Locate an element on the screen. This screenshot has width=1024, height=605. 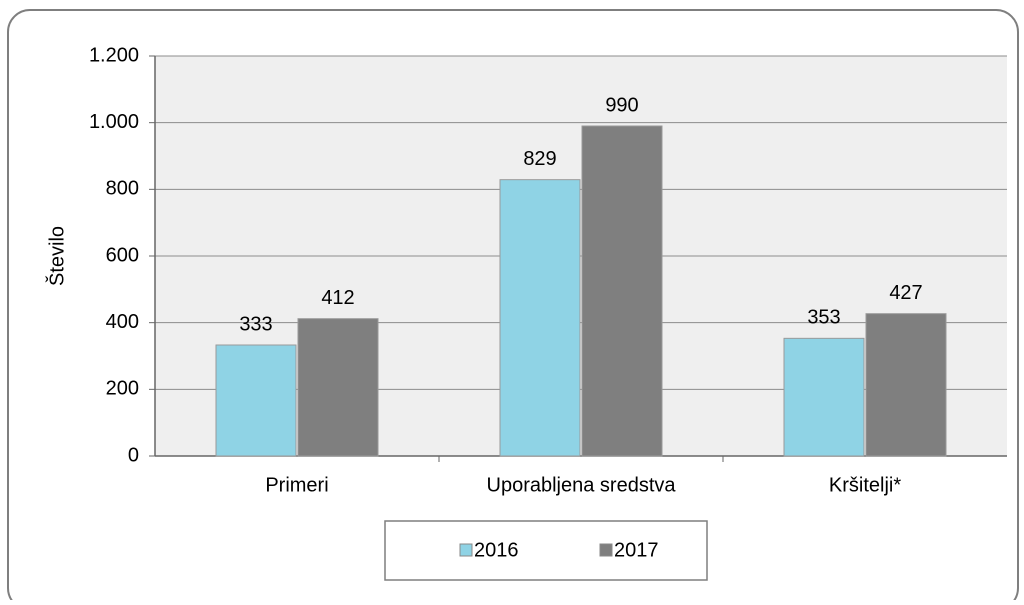
value-label: 353 is located at coordinates (823, 318).